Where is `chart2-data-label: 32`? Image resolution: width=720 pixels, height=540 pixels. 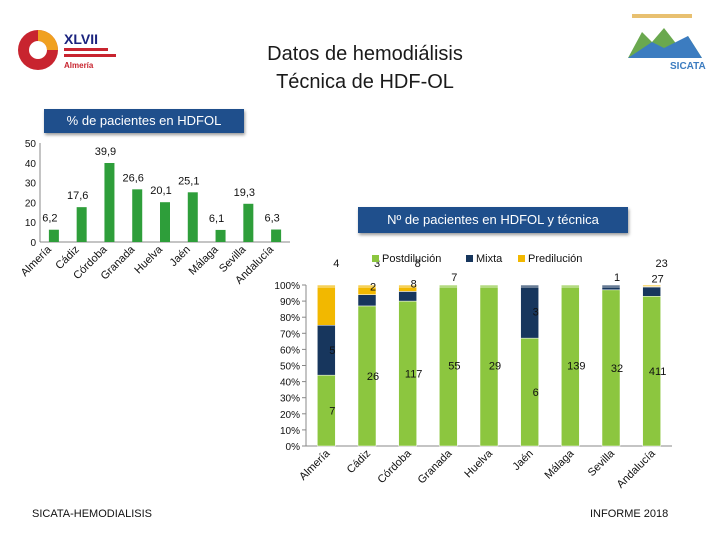
chart2-data-label: 32 is located at coordinates (617, 369).